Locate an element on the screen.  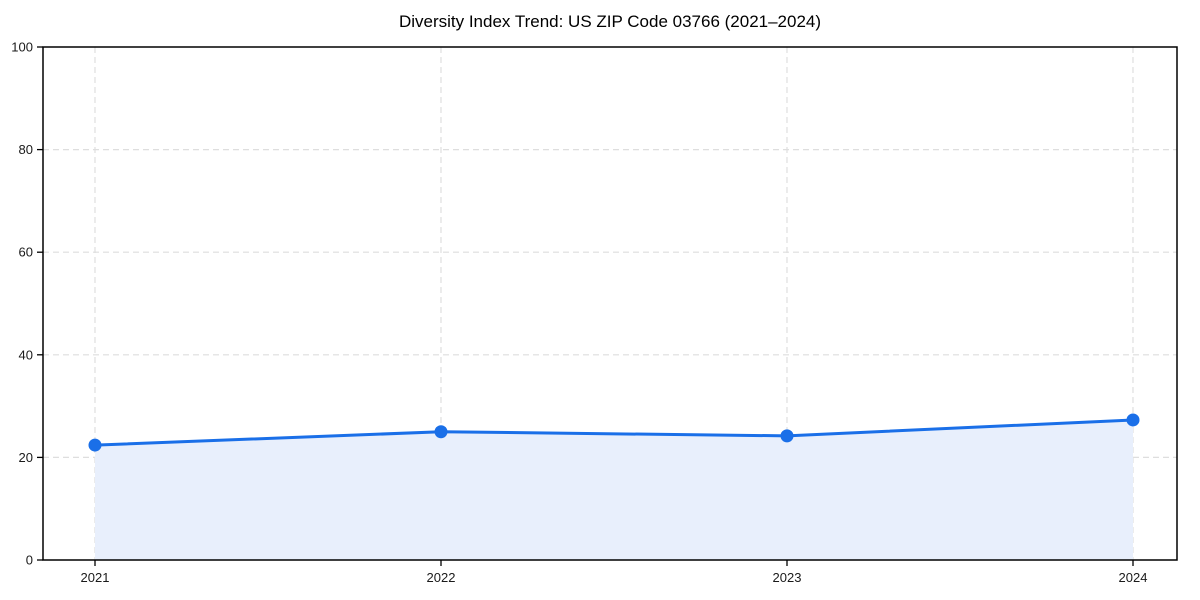
y-tick-label: 20 is located at coordinates (26, 457).